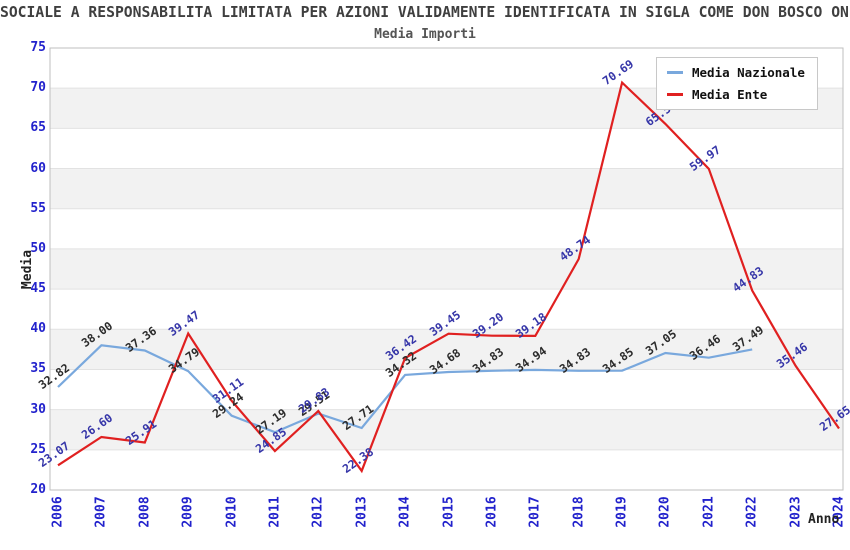 This screenshot has width=850, height=550. I want to click on x-tick-label: 2020, so click(665, 512).